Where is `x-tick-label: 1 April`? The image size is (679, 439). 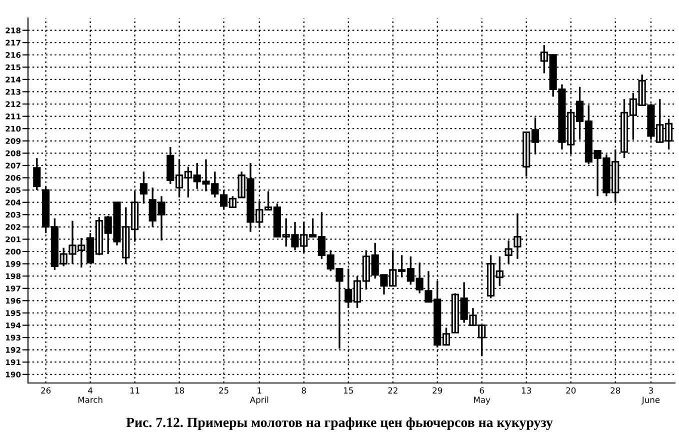 x-tick-label: 1 April is located at coordinates (259, 396).